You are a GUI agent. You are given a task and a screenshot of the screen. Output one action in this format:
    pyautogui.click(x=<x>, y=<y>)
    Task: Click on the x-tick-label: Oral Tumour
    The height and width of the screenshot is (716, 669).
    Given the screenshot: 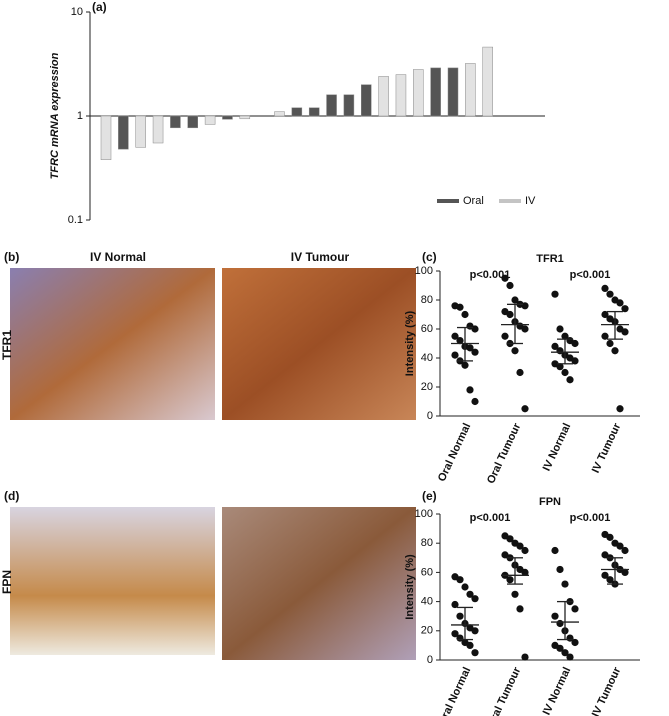 What is the action you would take?
    pyautogui.click(x=504, y=690)
    